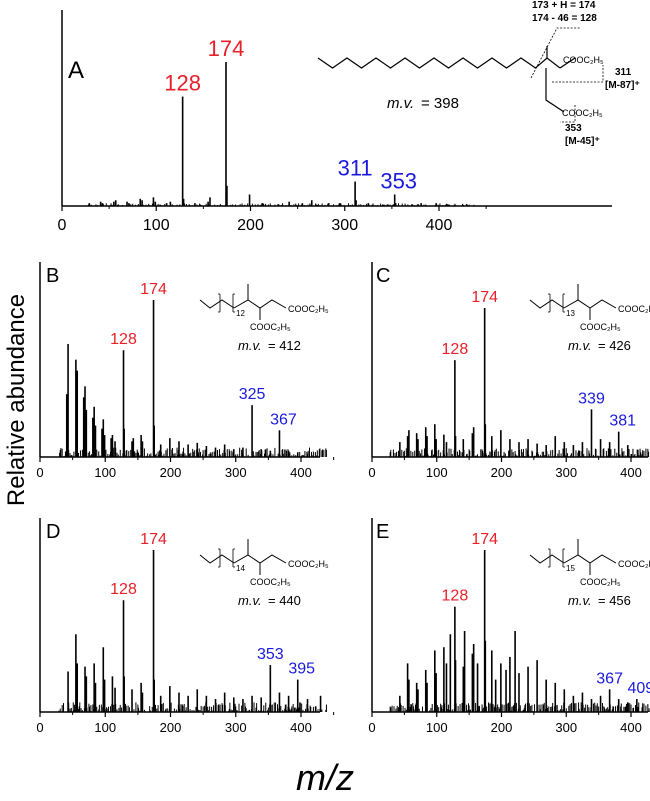  I want to click on panel-letter: C, so click(383, 276).